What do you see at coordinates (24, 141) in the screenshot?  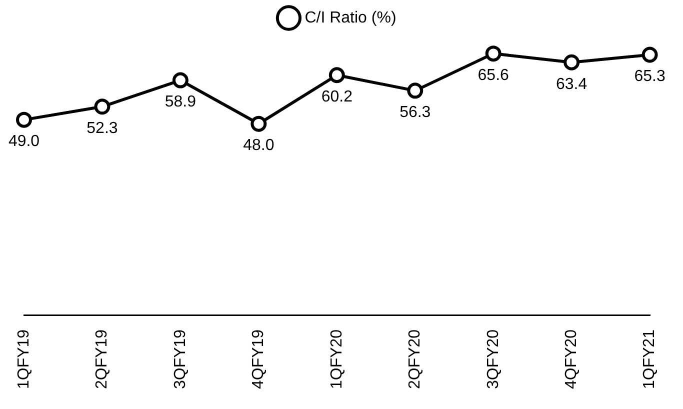 I see `data-label: 49.0` at bounding box center [24, 141].